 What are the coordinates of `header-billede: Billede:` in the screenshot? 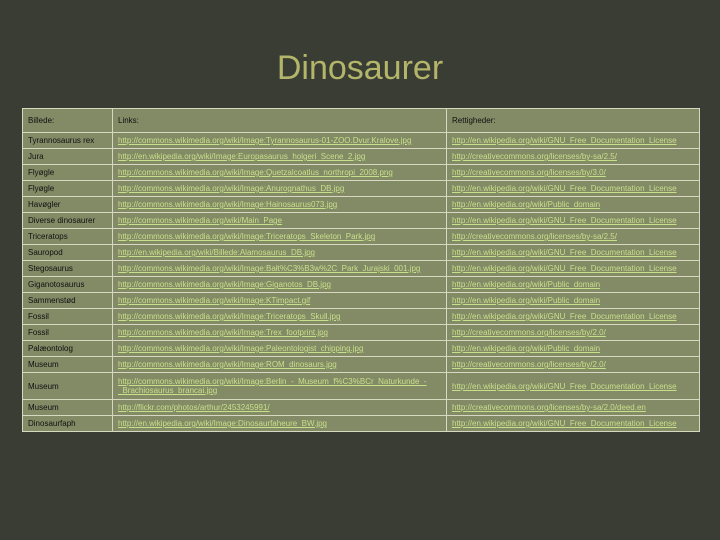 It's located at (67, 120).